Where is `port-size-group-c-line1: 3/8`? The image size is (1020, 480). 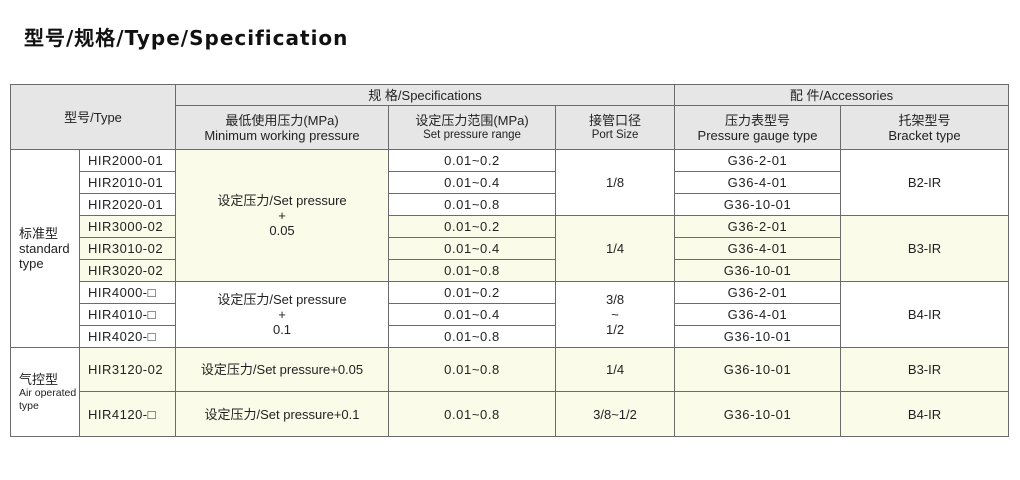 port-size-group-c-line1: 3/8 is located at coordinates (615, 299).